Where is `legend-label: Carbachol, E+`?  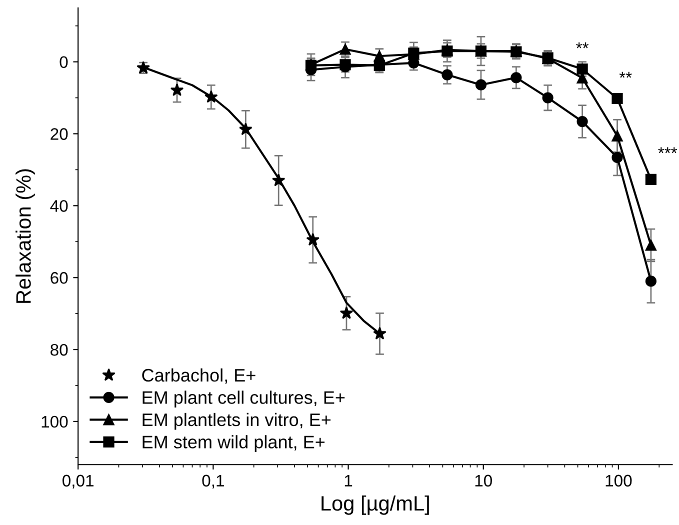
legend-label: Carbachol, E+ is located at coordinates (199, 376).